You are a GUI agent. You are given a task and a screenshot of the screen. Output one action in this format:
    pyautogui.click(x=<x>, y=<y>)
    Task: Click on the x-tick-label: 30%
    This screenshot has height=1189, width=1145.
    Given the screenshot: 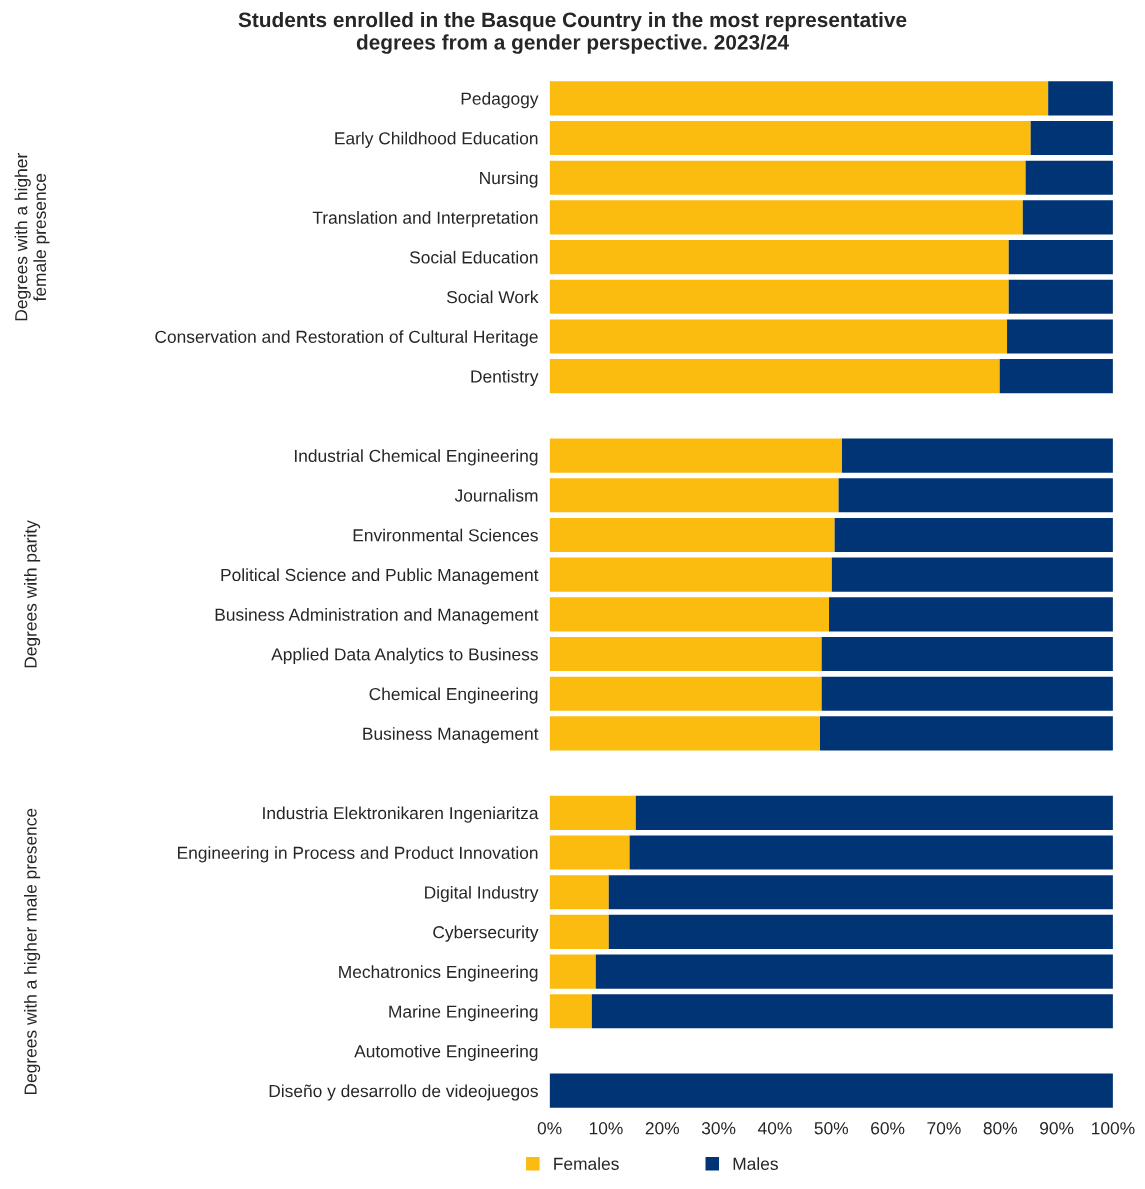 What is the action you would take?
    pyautogui.click(x=718, y=1128)
    